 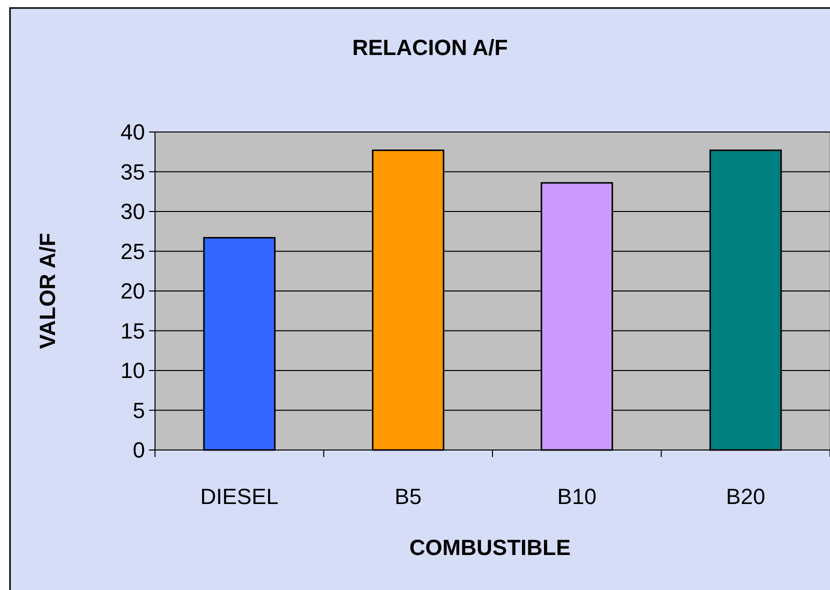 What do you see at coordinates (138, 410) in the screenshot?
I see `y-tick-label: 5` at bounding box center [138, 410].